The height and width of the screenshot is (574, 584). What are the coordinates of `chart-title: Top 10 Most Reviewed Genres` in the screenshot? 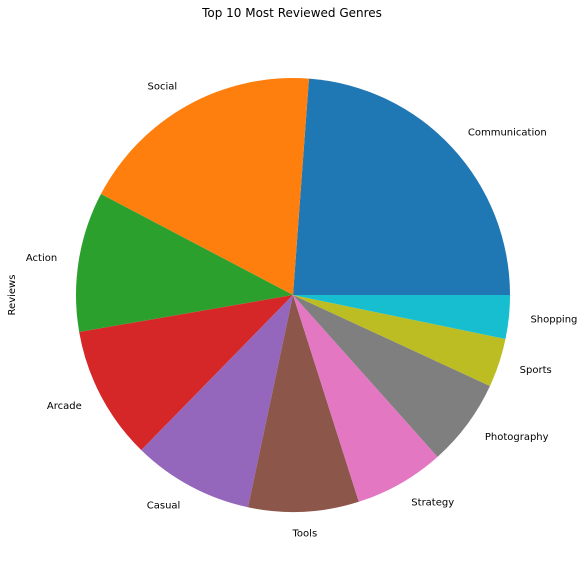 It's located at (291, 13).